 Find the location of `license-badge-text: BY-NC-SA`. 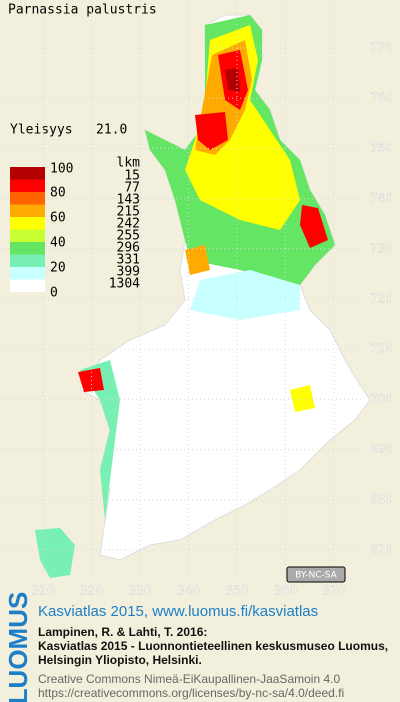

license-badge-text: BY-NC-SA is located at coordinates (316, 576).